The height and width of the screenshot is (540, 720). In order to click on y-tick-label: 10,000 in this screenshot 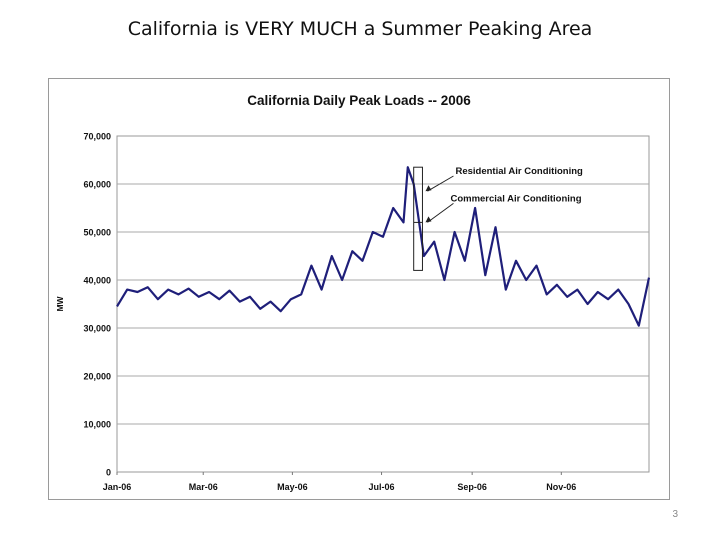, I will do `click(97, 425)`.